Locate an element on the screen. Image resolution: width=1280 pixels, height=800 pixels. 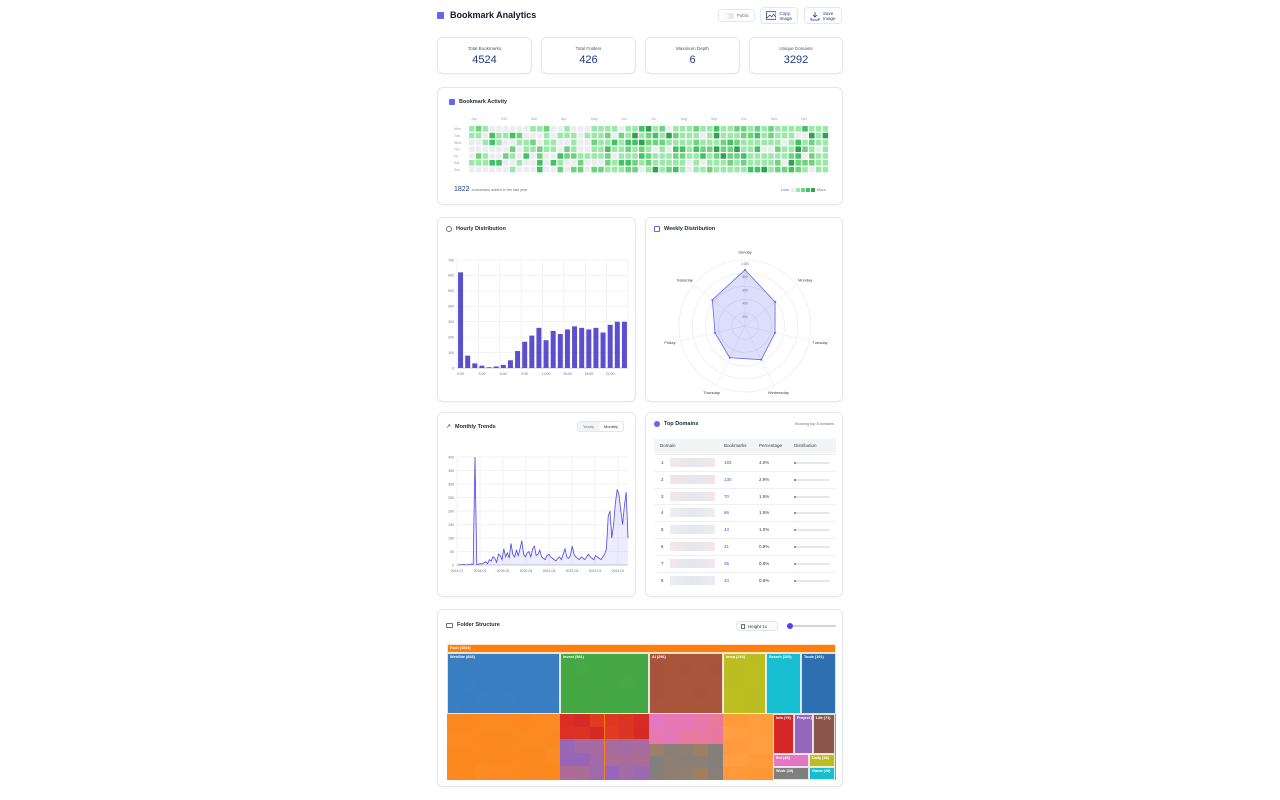
slider-thumb is located at coordinates (790, 626).